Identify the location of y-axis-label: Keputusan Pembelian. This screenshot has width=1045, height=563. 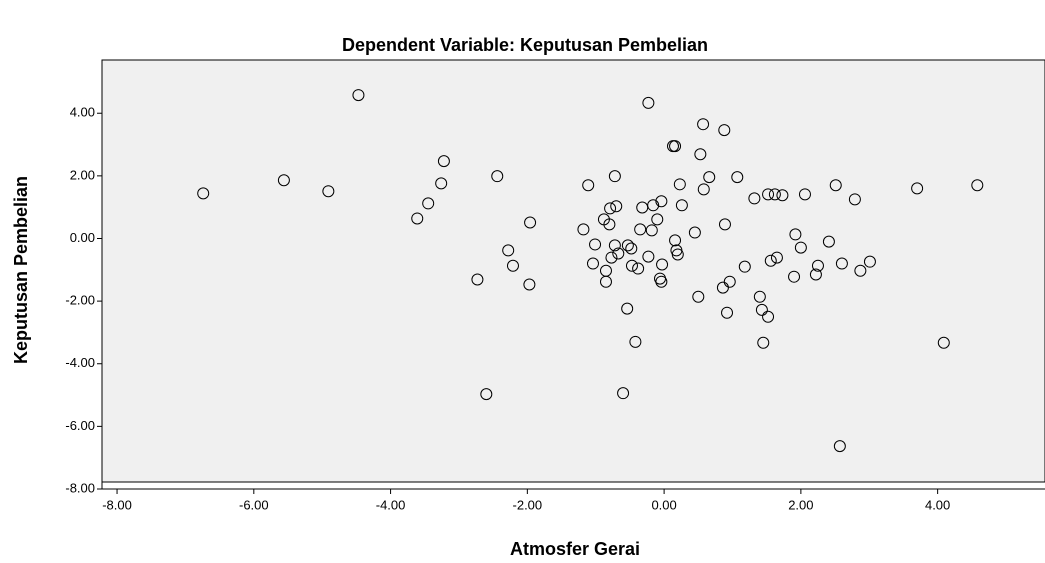
(21, 270).